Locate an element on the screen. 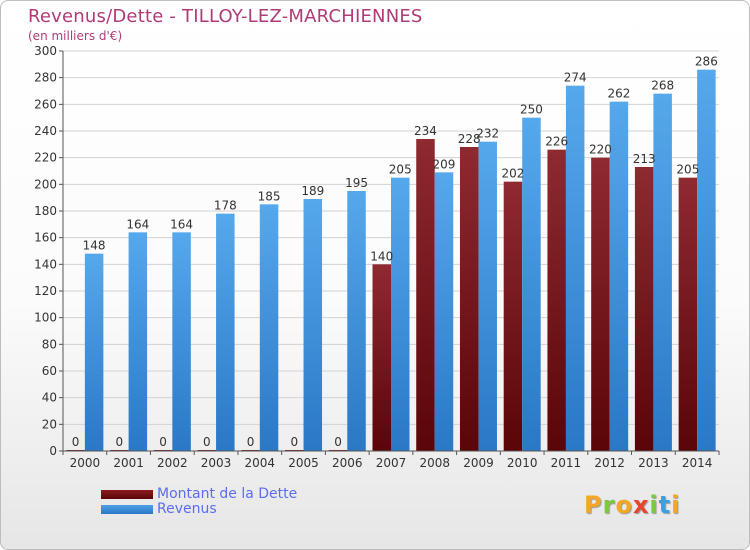  logo-letter: o is located at coordinates (624, 505).